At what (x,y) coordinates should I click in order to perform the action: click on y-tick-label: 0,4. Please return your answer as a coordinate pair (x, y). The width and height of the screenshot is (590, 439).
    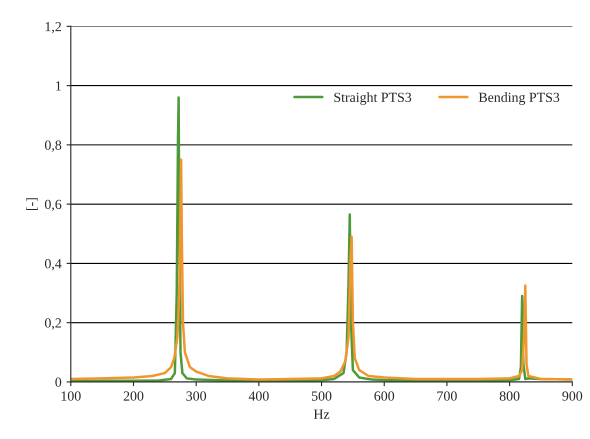
    Looking at the image, I should click on (53, 264).